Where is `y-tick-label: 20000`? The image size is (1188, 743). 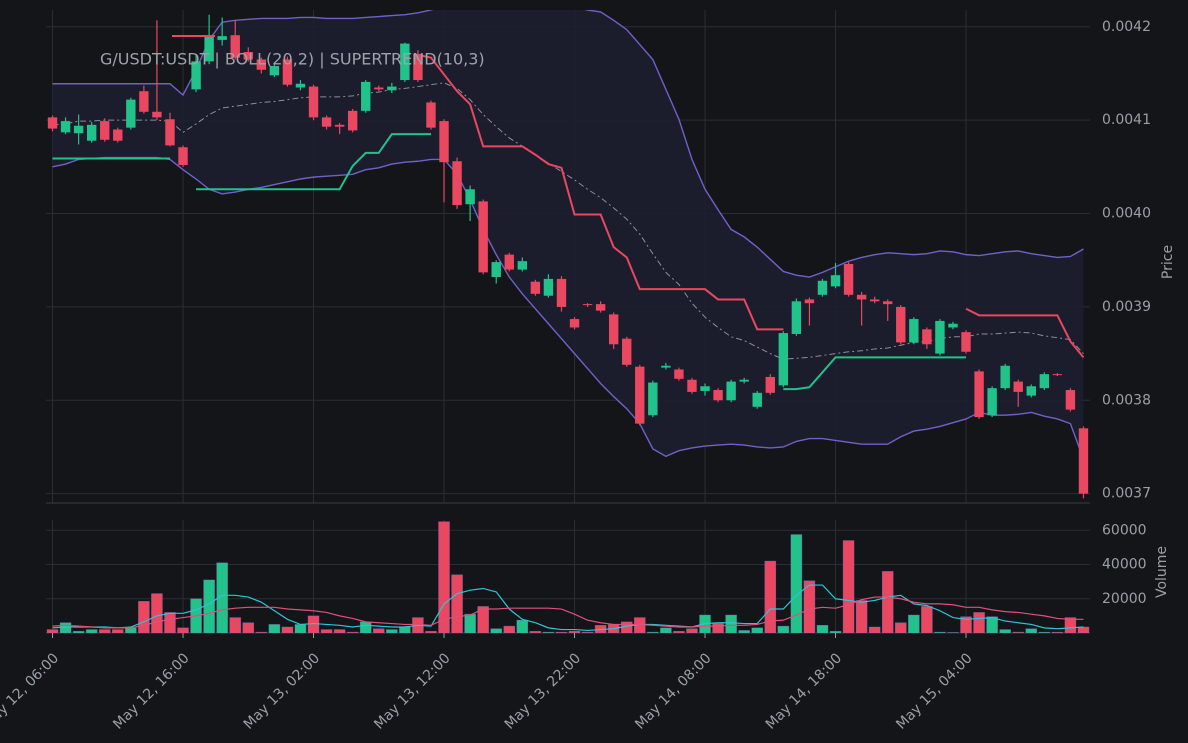 y-tick-label: 20000 is located at coordinates (1124, 599).